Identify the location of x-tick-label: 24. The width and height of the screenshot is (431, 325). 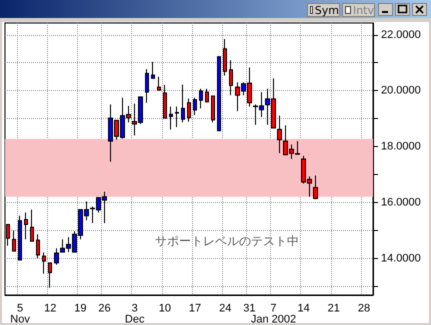
(225, 308).